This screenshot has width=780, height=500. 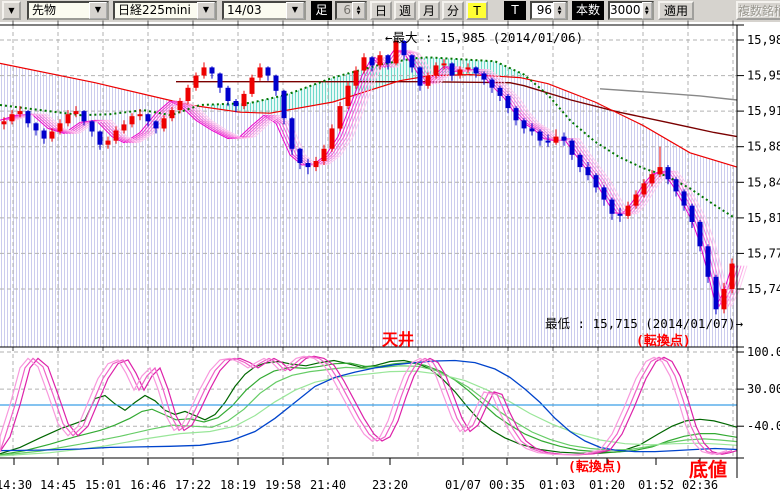 I want to click on time-tick-label: 02:36, so click(x=700, y=485).